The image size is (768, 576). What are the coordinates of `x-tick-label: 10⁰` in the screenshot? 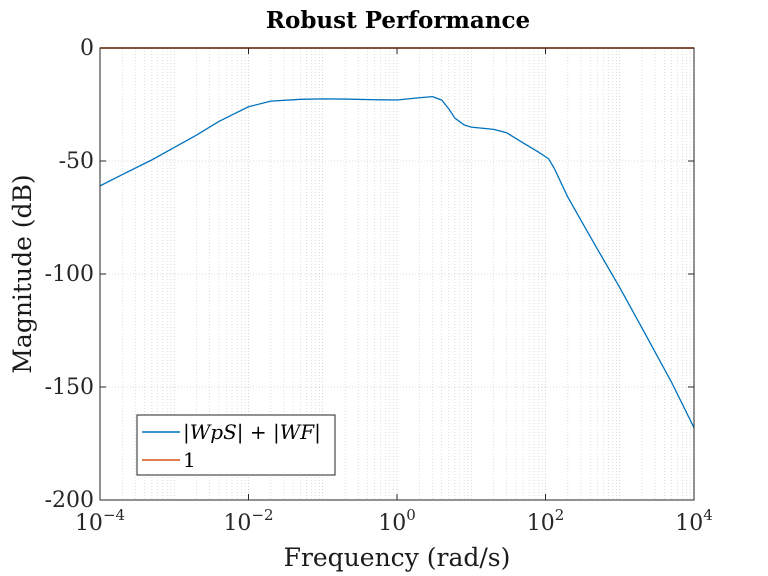 It's located at (397, 521).